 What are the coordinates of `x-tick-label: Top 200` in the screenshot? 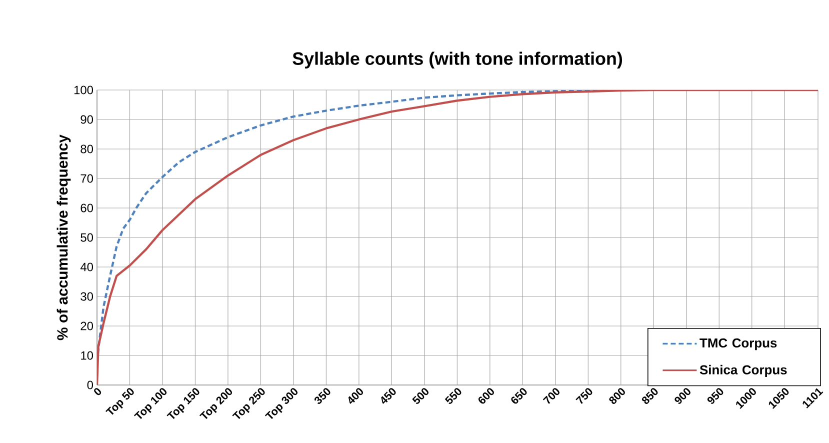 It's located at (215, 403).